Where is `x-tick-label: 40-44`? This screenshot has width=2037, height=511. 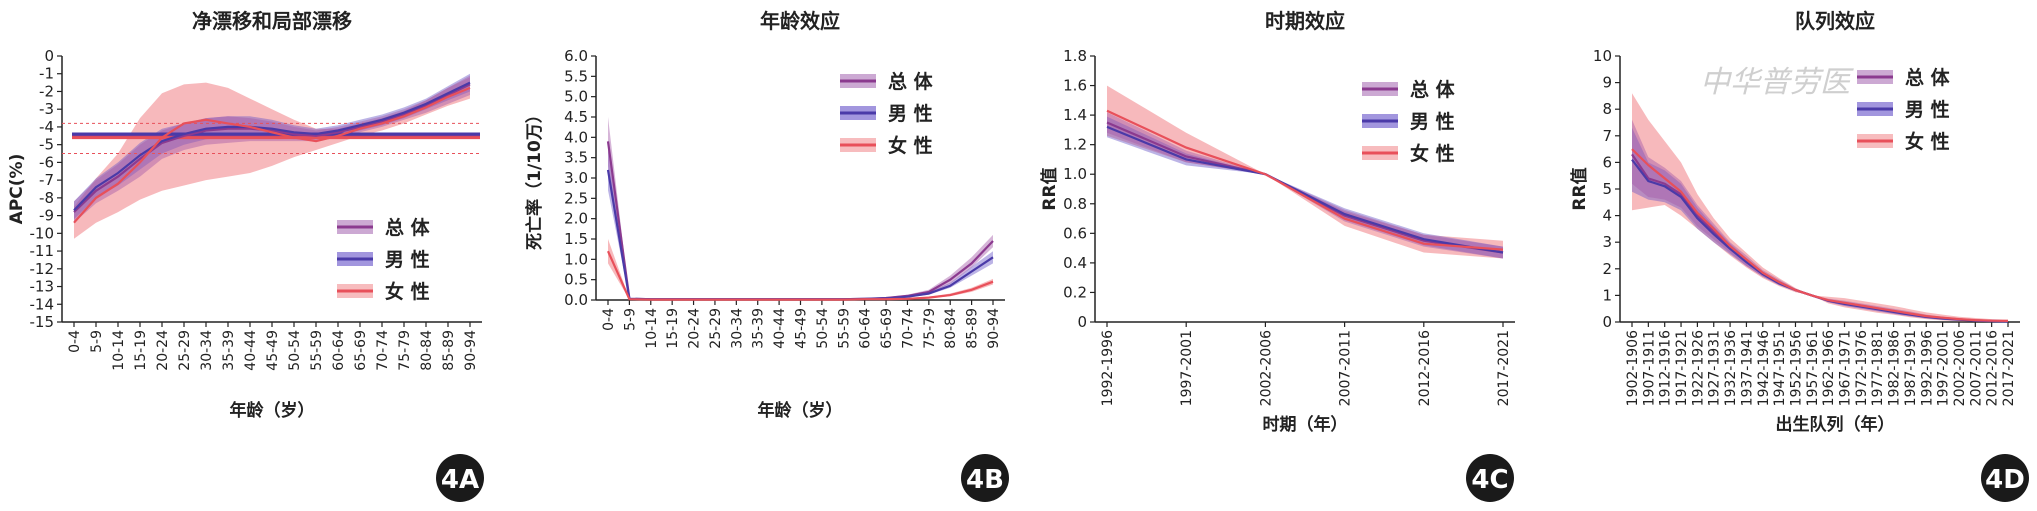 x-tick-label: 40-44 is located at coordinates (251, 350).